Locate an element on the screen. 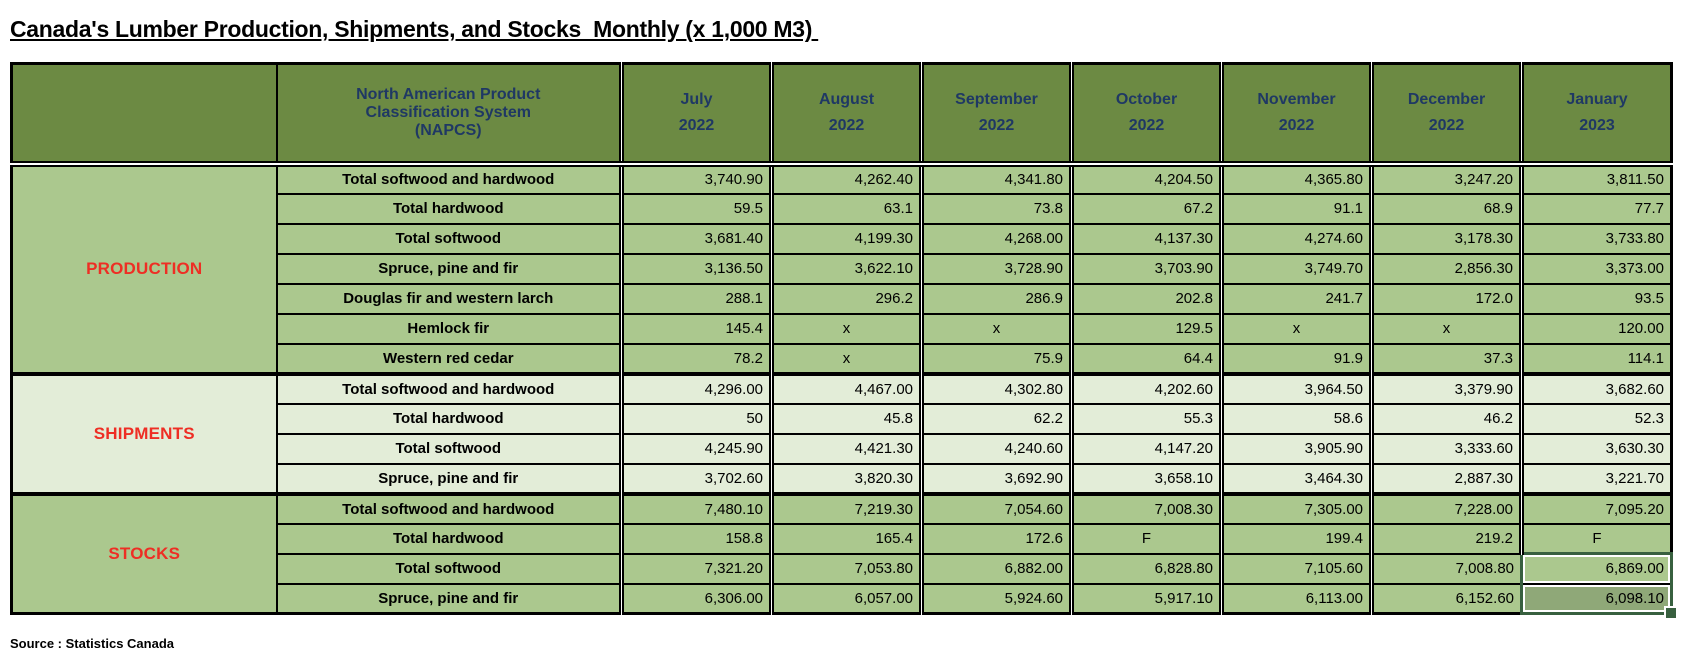 This screenshot has height=650, width=1706. data-cell: 6,057.00 is located at coordinates (846, 598).